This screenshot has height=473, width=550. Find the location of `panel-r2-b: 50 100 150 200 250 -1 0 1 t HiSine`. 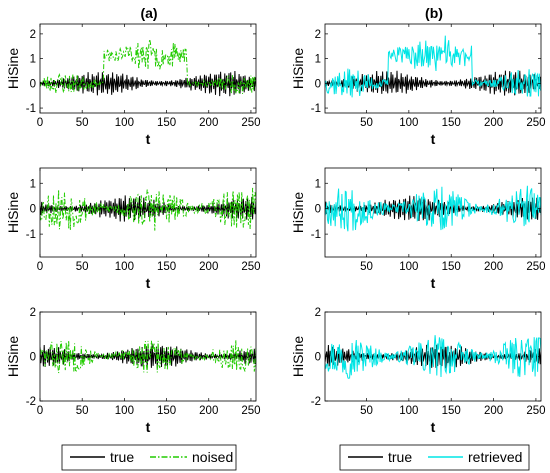

panel-r2-b: 50 100 150 200 250 -1 0 1 t HiSine is located at coordinates (418, 229).